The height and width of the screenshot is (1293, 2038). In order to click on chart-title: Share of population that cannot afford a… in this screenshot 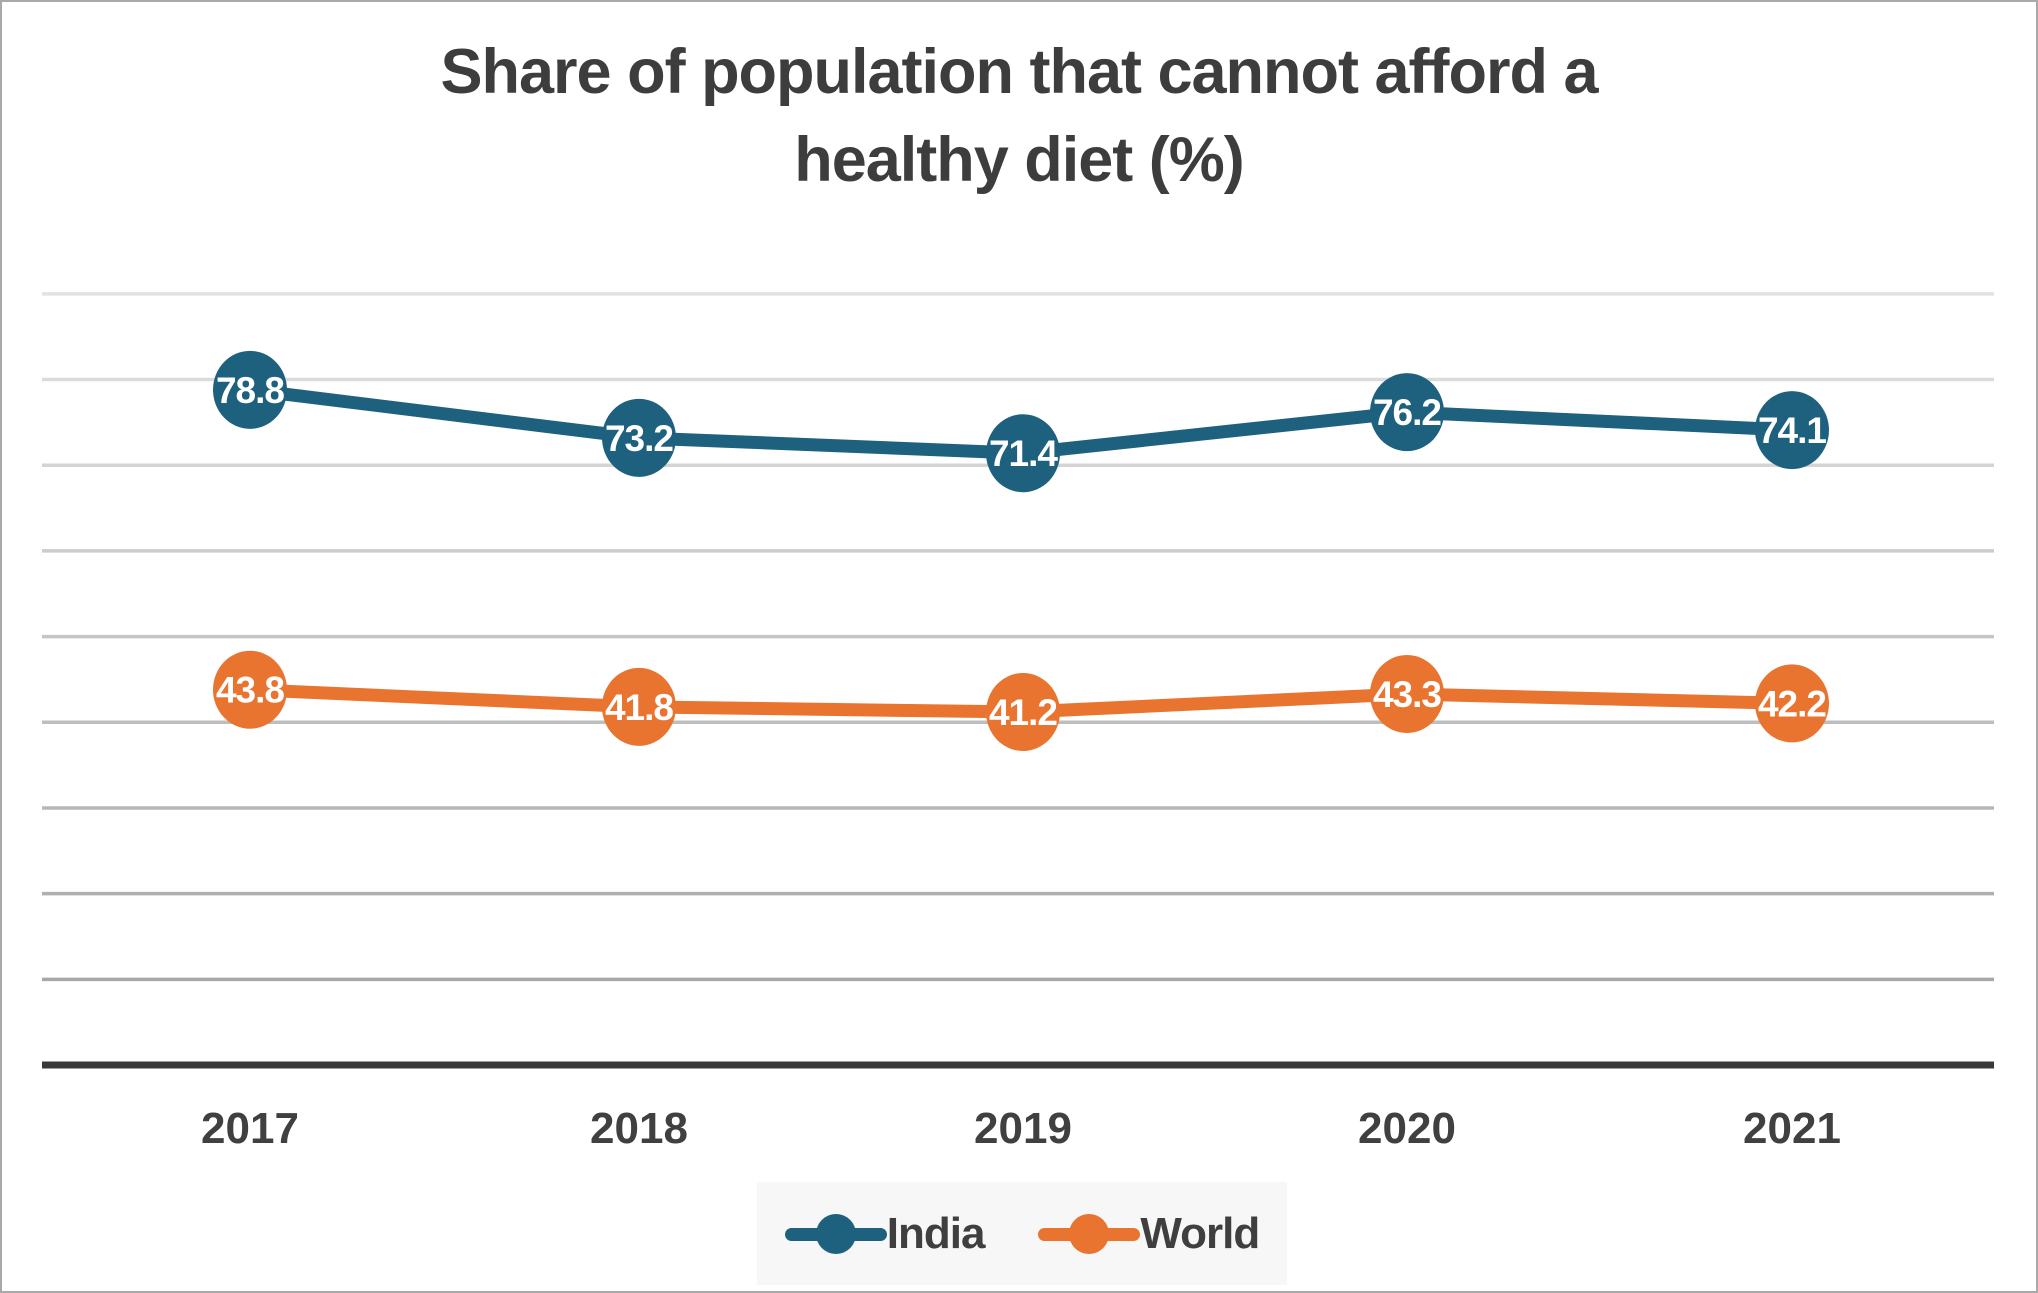, I will do `click(1019, 116)`.